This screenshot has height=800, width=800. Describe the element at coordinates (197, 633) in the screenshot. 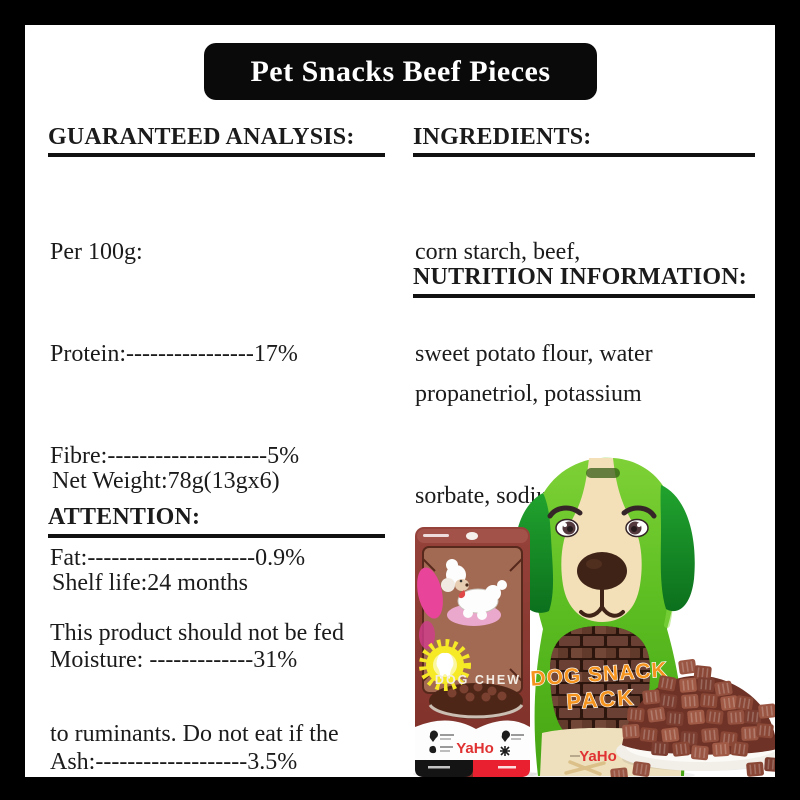

I see `attention-line: This product should not be fed` at that location.